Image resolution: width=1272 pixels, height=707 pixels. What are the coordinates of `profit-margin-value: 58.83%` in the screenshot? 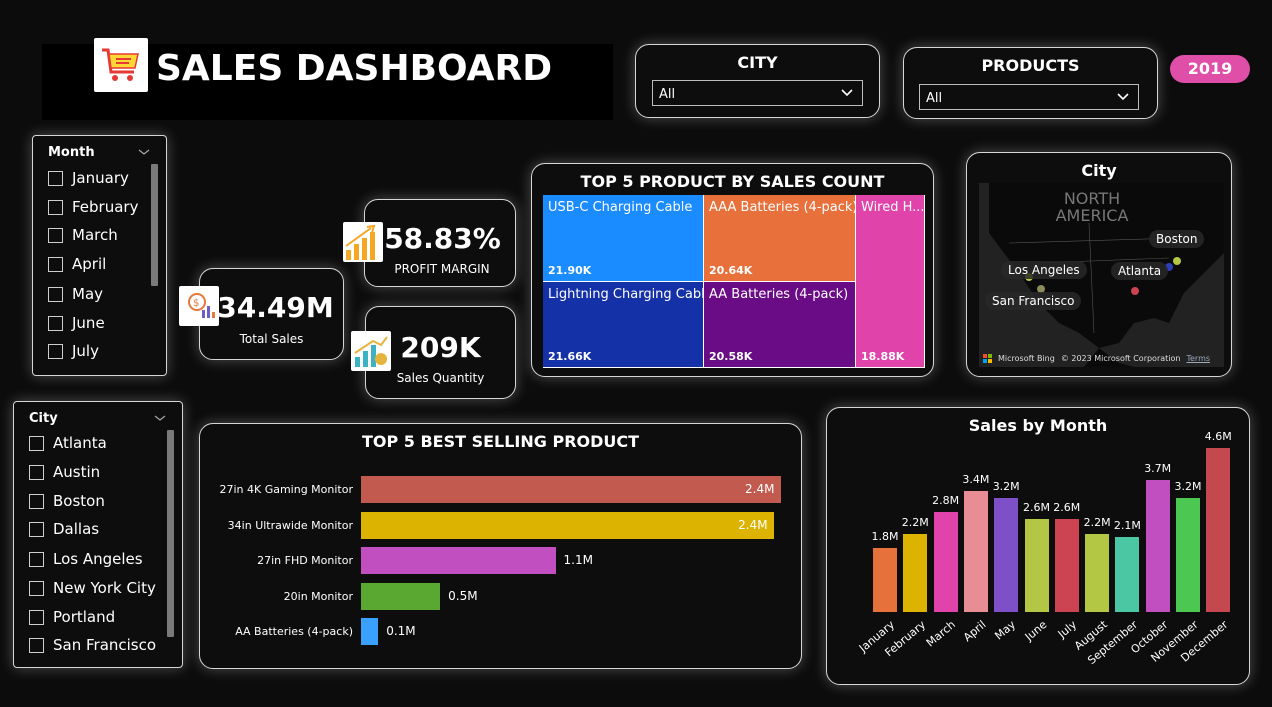 It's located at (442, 238).